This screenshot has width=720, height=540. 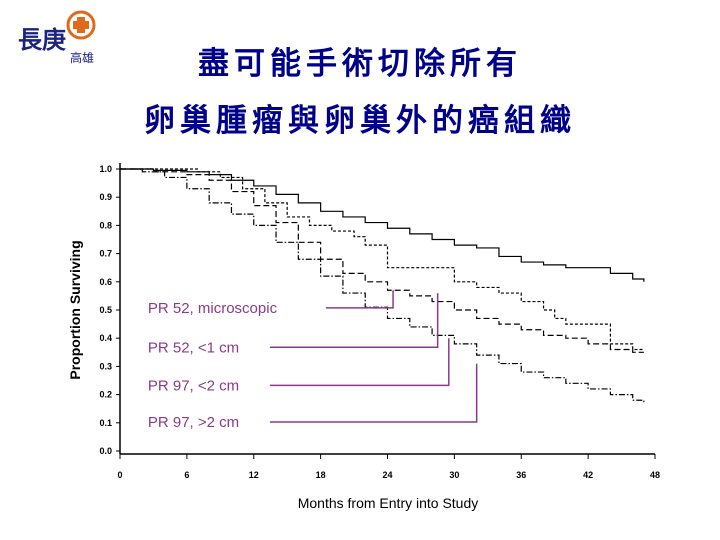 I want to click on x-tick-label: 24, so click(x=387, y=475).